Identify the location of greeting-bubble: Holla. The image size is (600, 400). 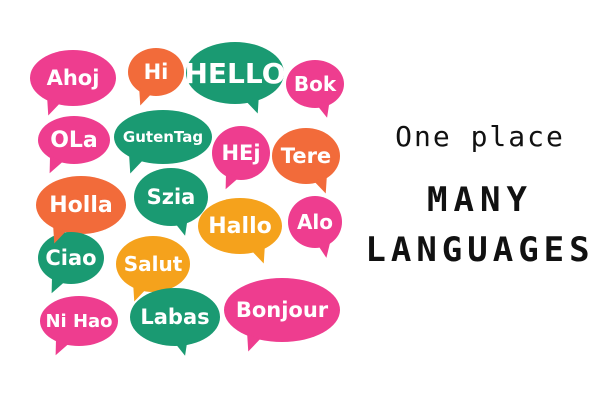
(81, 211).